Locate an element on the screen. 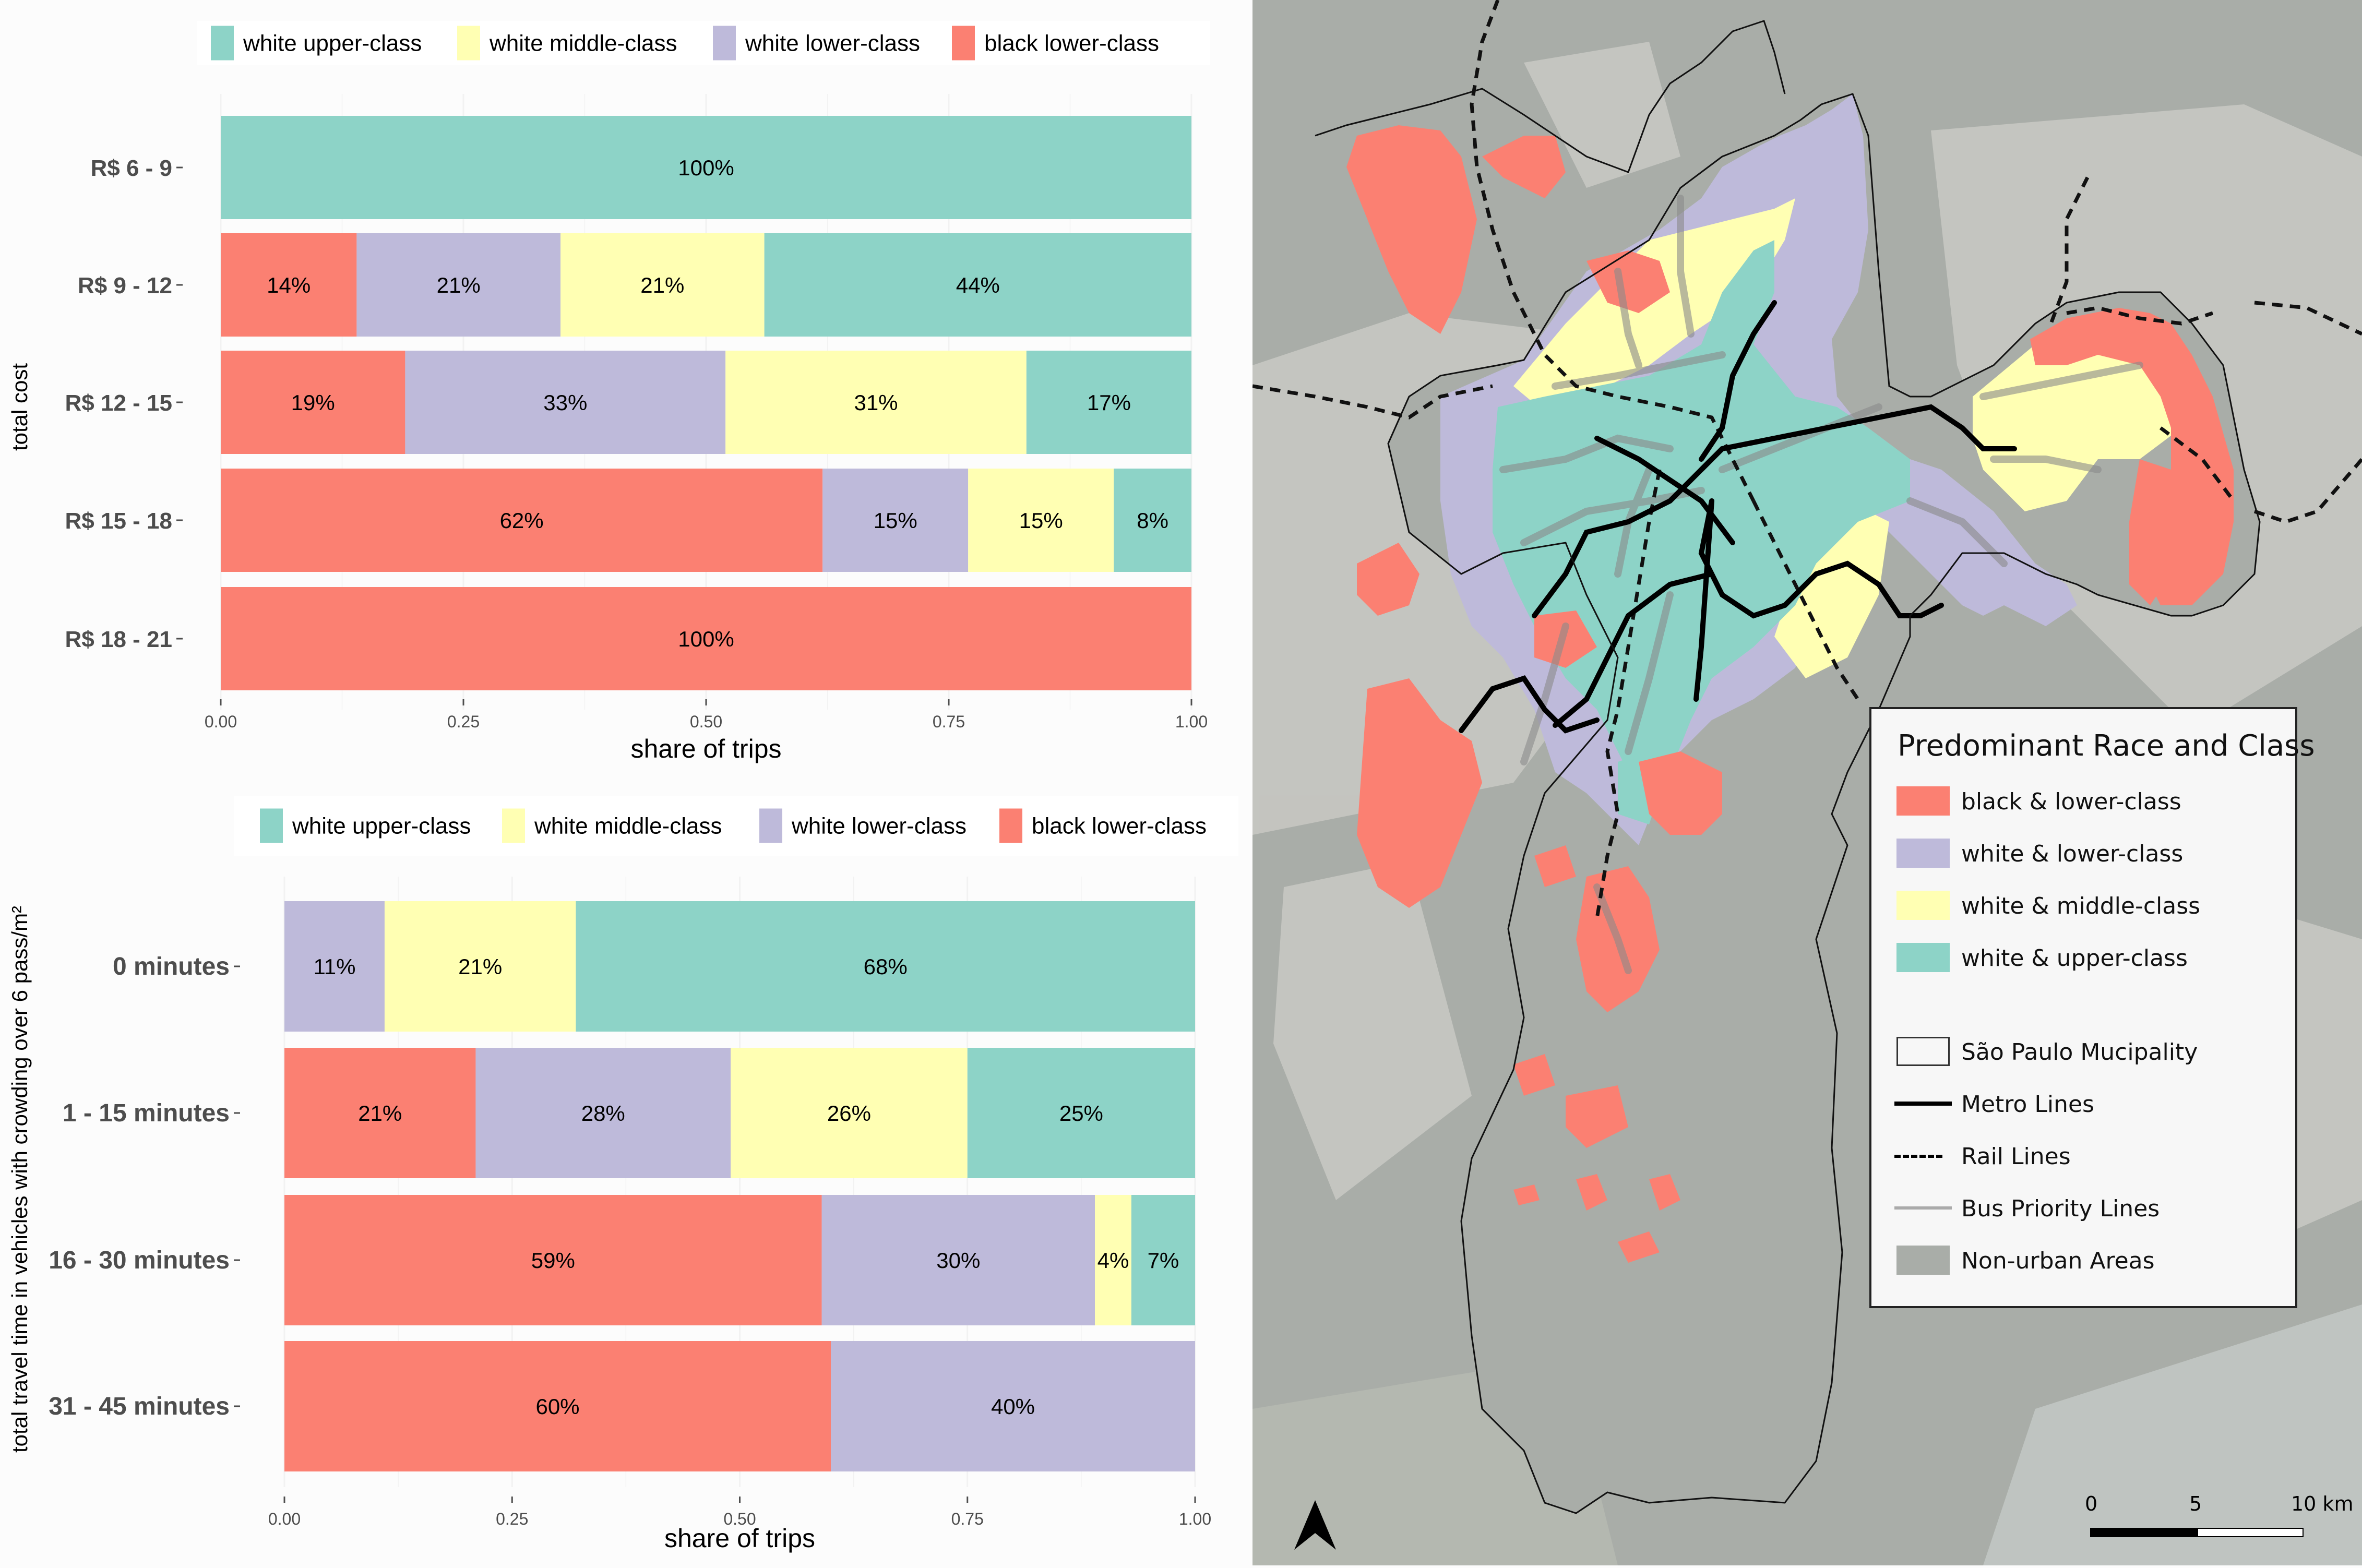 The height and width of the screenshot is (1568, 2362). bar-data-label: 59% is located at coordinates (553, 1260).